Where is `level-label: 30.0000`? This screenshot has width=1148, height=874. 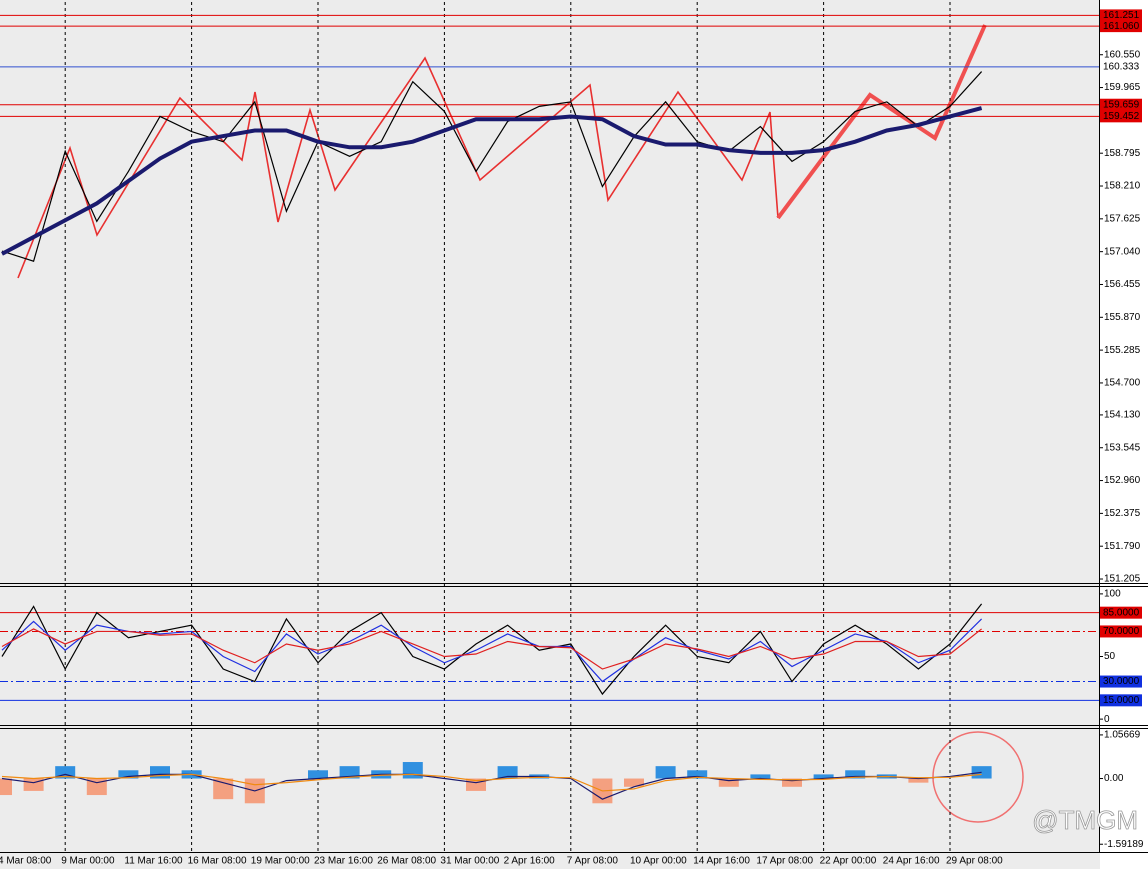 level-label: 30.0000 is located at coordinates (1121, 681).